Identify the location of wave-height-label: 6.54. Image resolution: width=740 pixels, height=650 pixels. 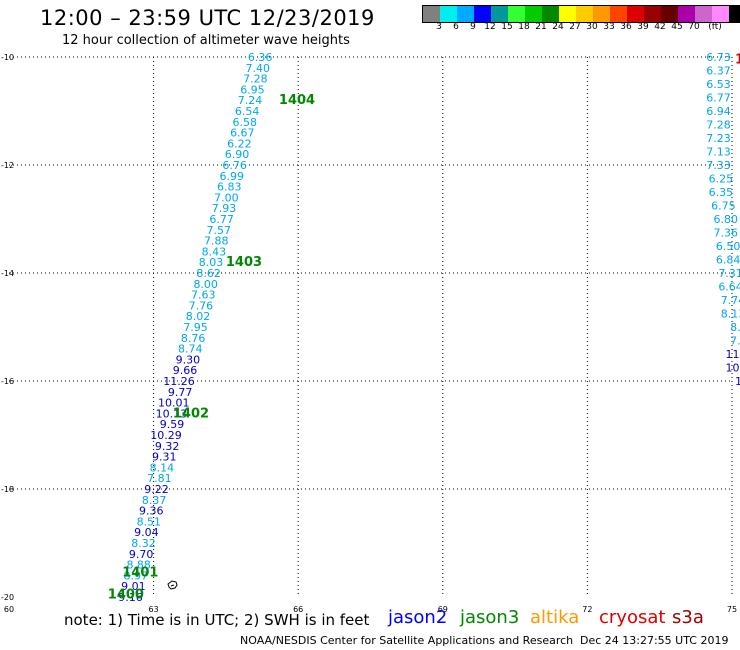
(247, 111).